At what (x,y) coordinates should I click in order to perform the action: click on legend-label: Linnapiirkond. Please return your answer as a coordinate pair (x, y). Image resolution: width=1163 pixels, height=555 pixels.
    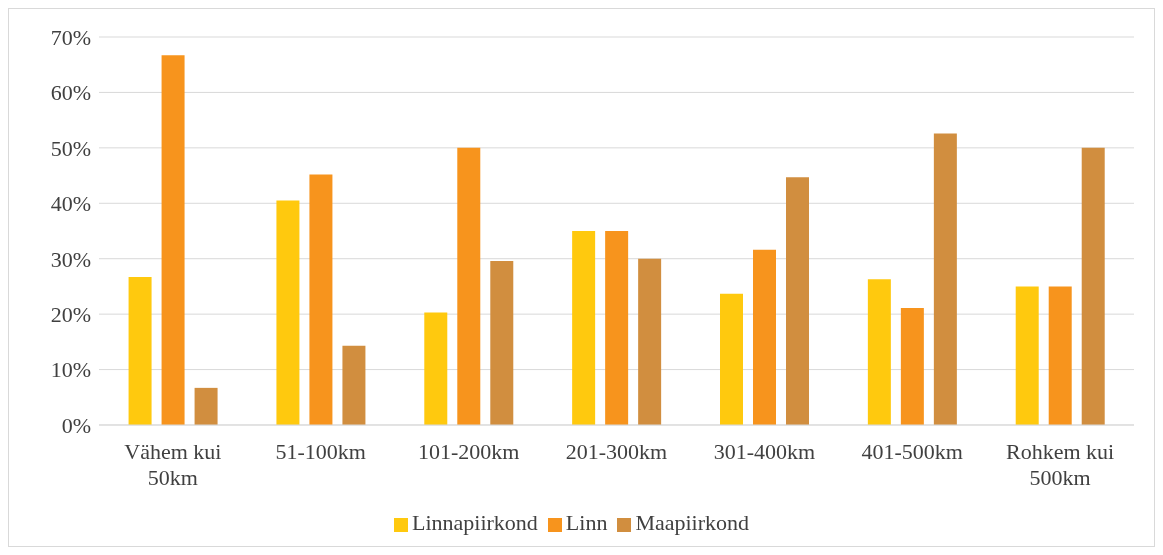
    Looking at the image, I should click on (474, 522).